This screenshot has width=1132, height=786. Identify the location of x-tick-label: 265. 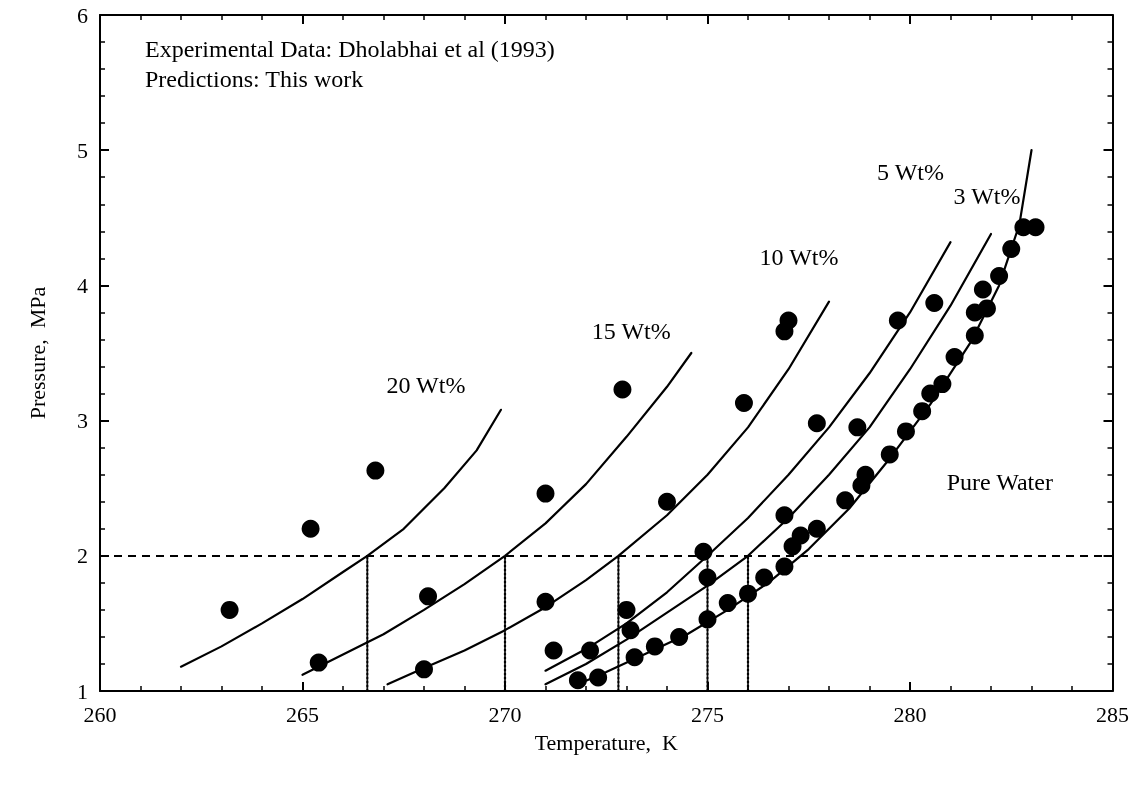
(302, 714).